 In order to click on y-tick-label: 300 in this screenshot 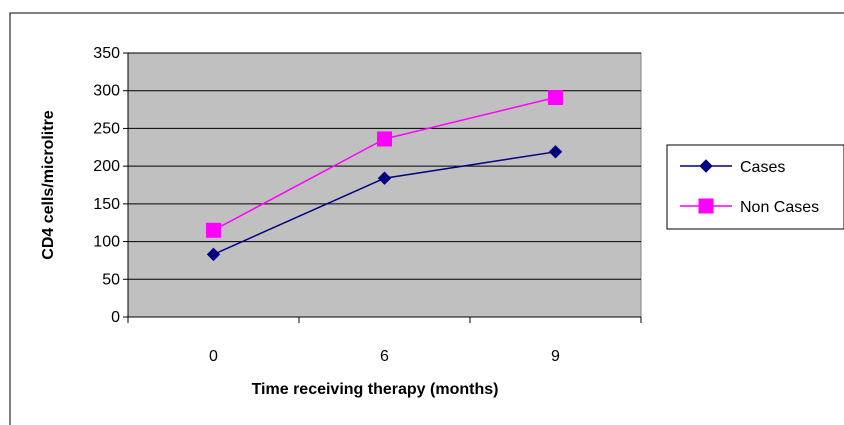, I will do `click(106, 91)`.